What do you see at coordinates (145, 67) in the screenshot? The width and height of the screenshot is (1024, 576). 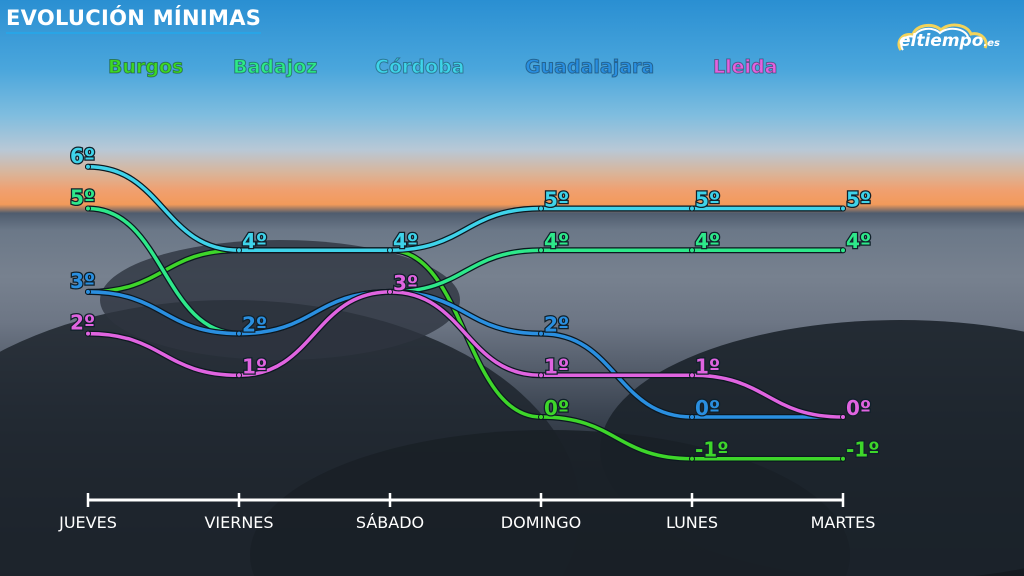 I see `legend-burgos: Burgos` at bounding box center [145, 67].